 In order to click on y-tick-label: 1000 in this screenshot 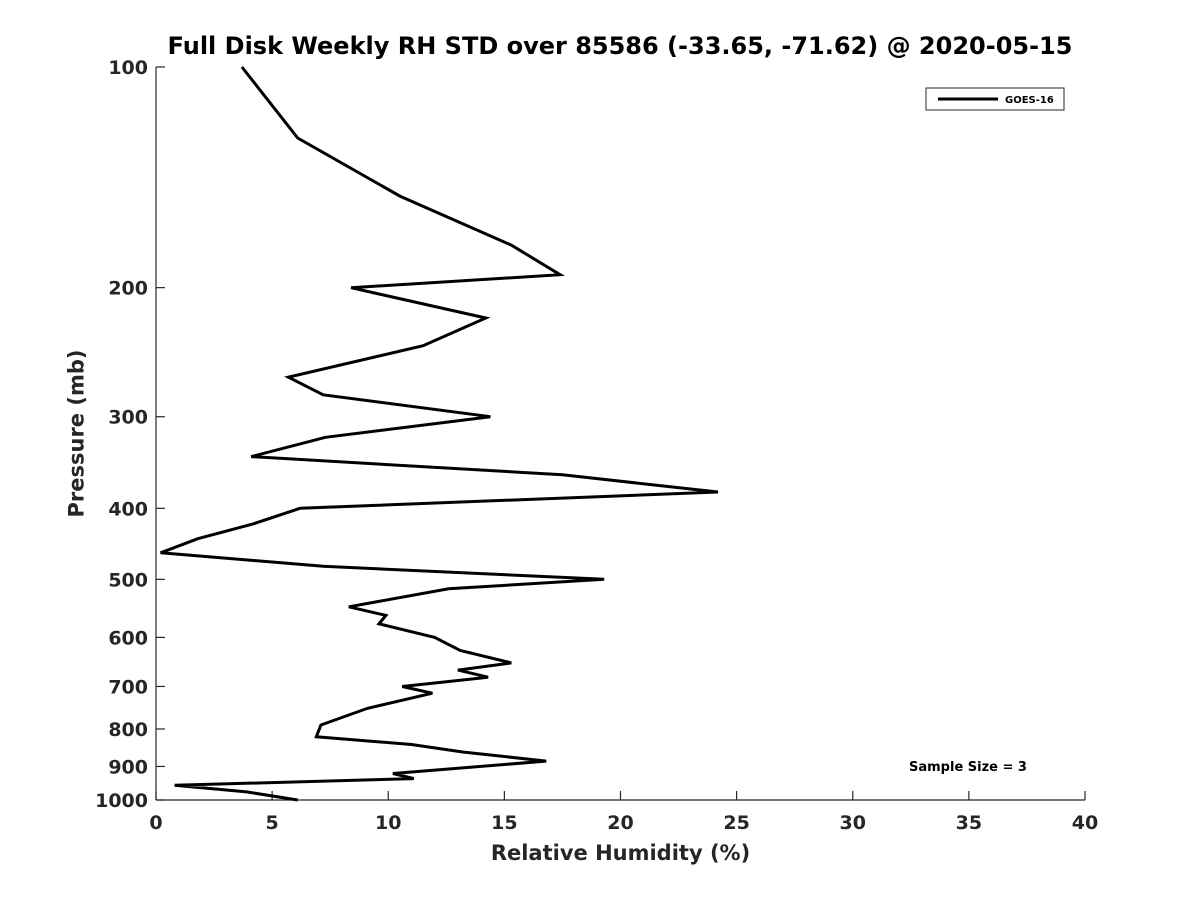, I will do `click(121, 801)`.